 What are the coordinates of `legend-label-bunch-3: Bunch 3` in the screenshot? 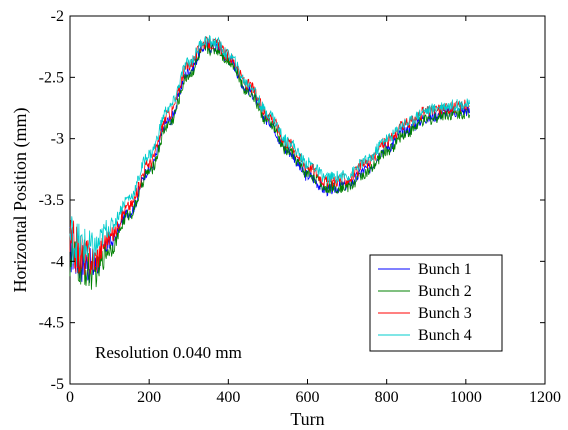 It's located at (445, 313).